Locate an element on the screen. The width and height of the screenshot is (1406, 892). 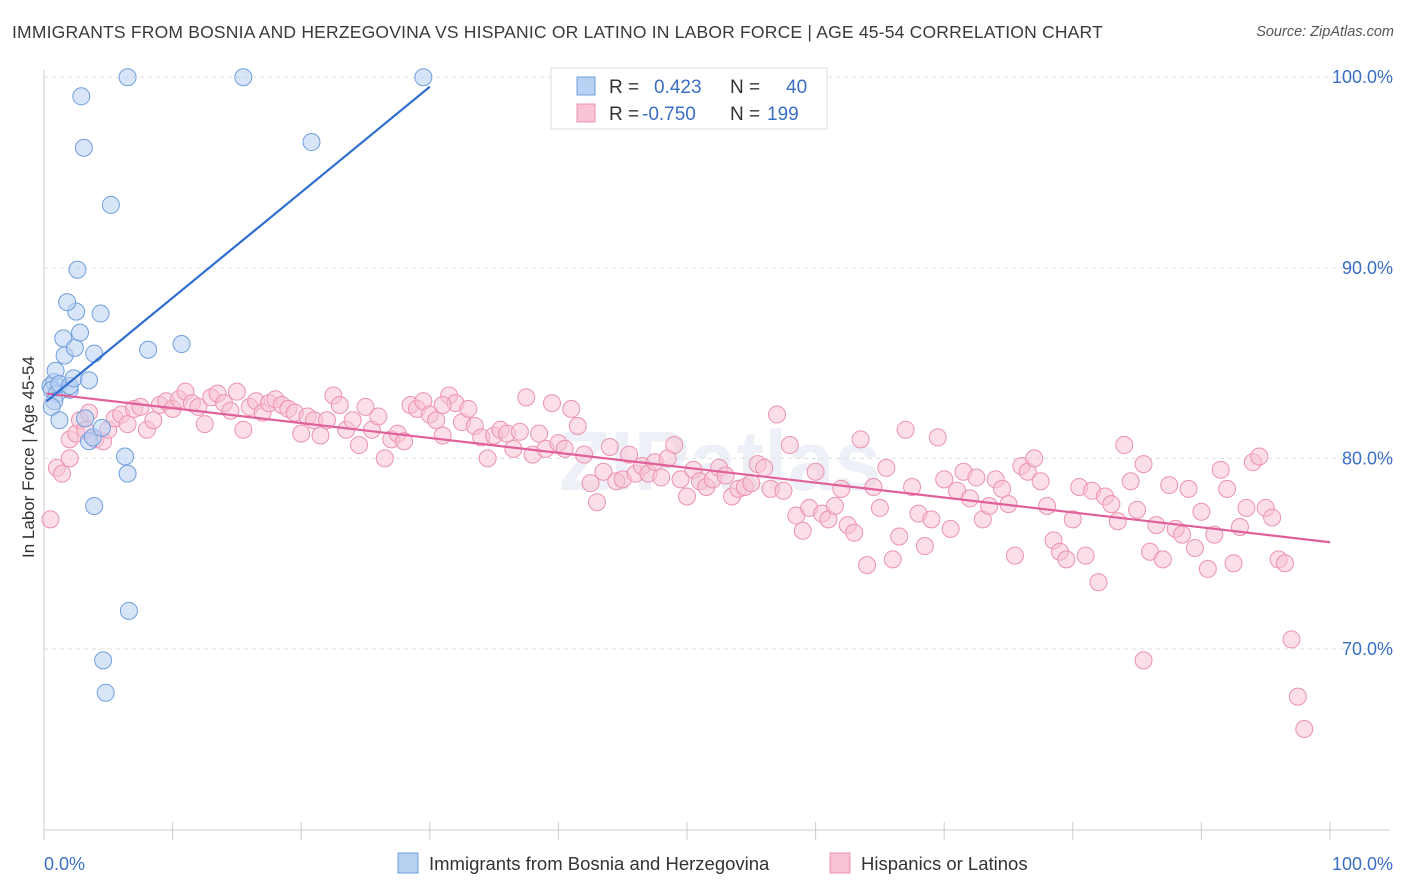
legend-blue-r-value: 0.423 is located at coordinates (678, 87).